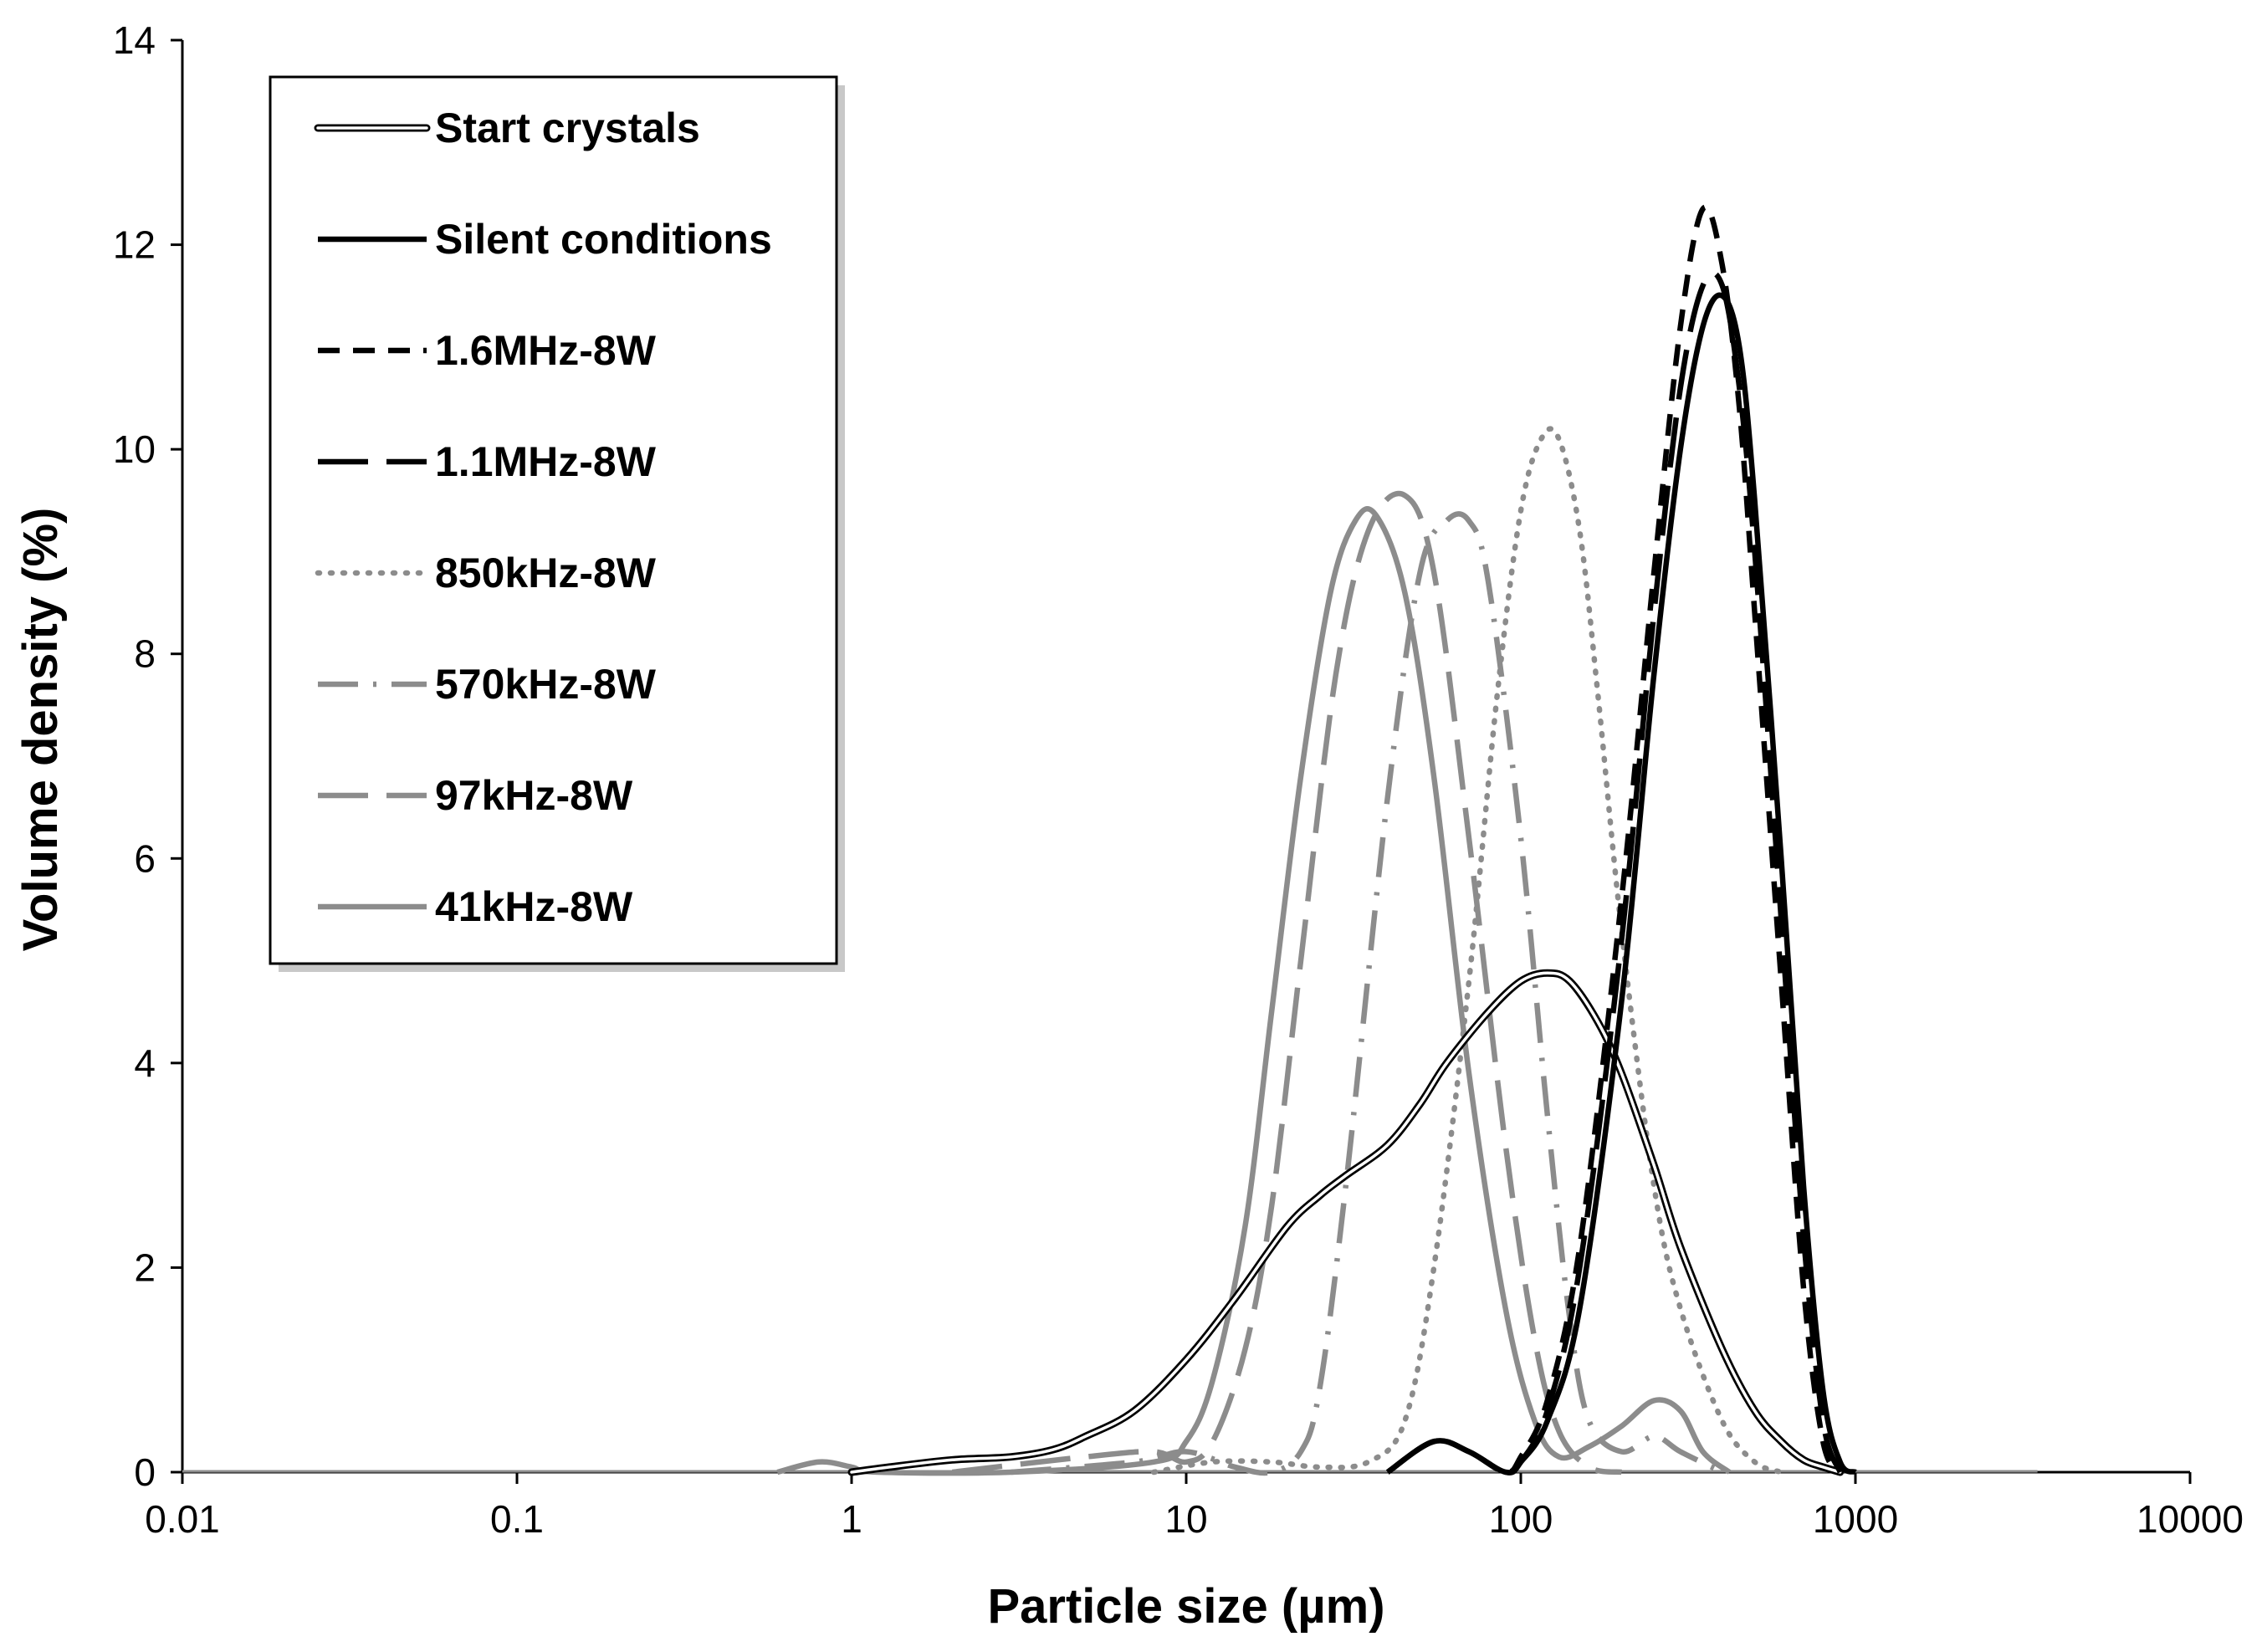  What do you see at coordinates (851, 1519) in the screenshot?
I see `x-tick-label: 1` at bounding box center [851, 1519].